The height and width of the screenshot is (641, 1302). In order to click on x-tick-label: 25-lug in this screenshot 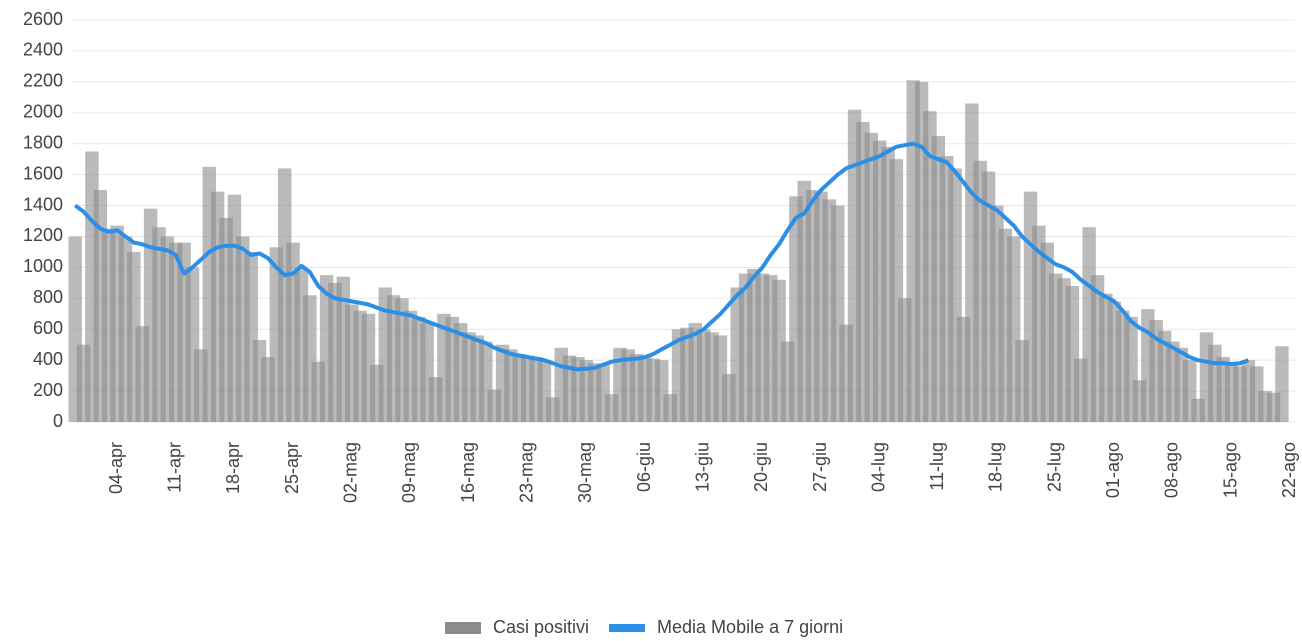, I will do `click(1054, 467)`.